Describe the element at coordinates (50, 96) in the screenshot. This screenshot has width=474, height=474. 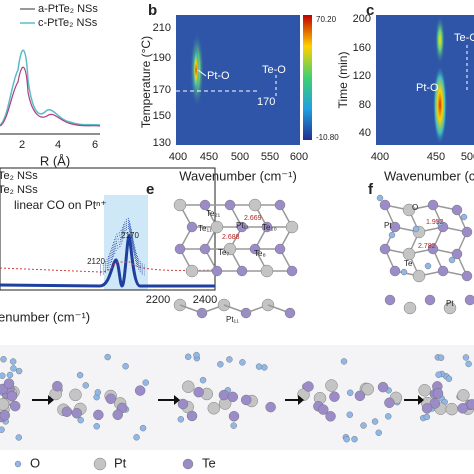
I see `curve` at that location.